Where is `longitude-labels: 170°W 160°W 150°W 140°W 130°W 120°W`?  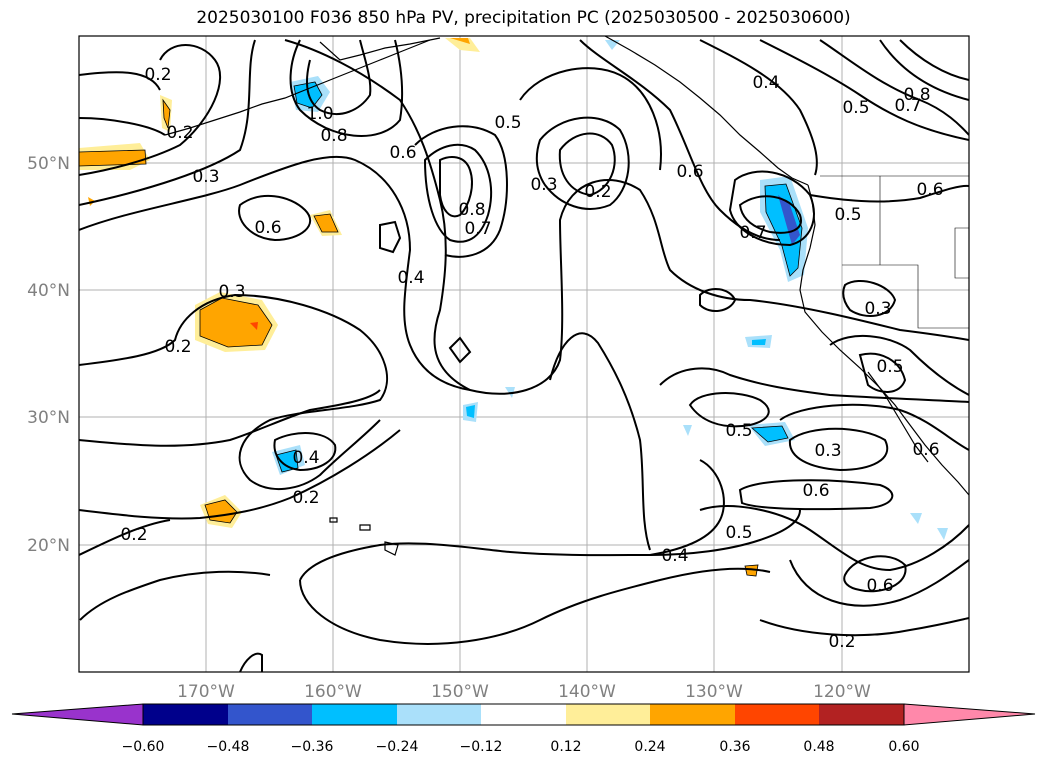 longitude-labels: 170°W 160°W 150°W 140°W 130°W 120°W is located at coordinates (524, 692).